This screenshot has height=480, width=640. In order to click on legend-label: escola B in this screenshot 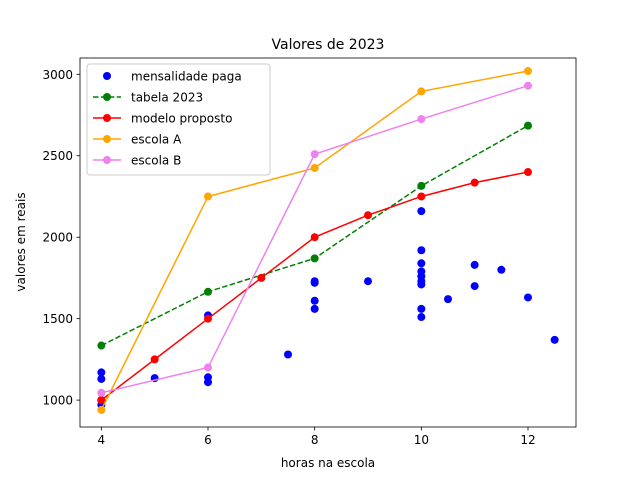, I will do `click(156, 161)`.